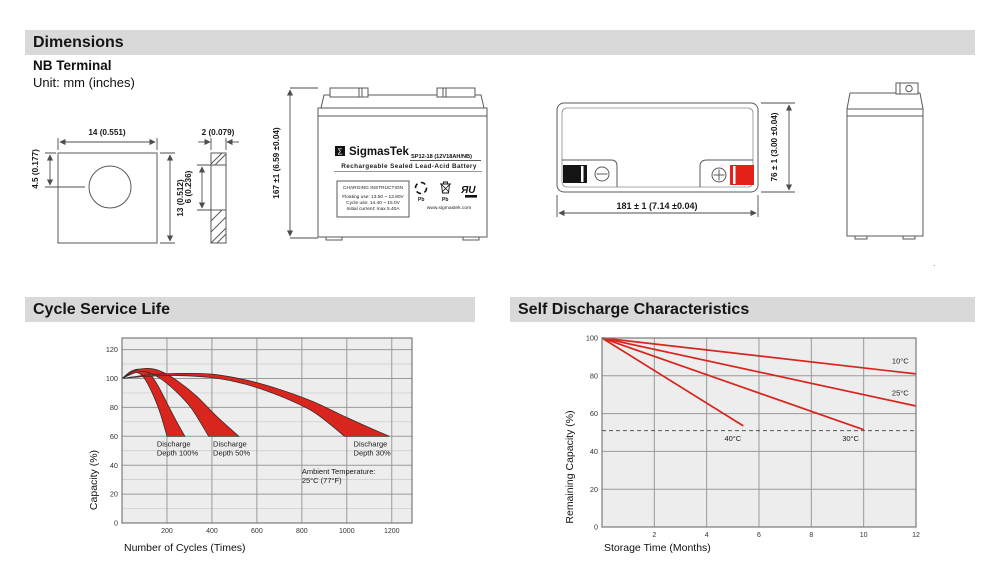 The image size is (1000, 587). Describe the element at coordinates (759, 356) in the screenshot. I see `series-line-10-c` at that location.